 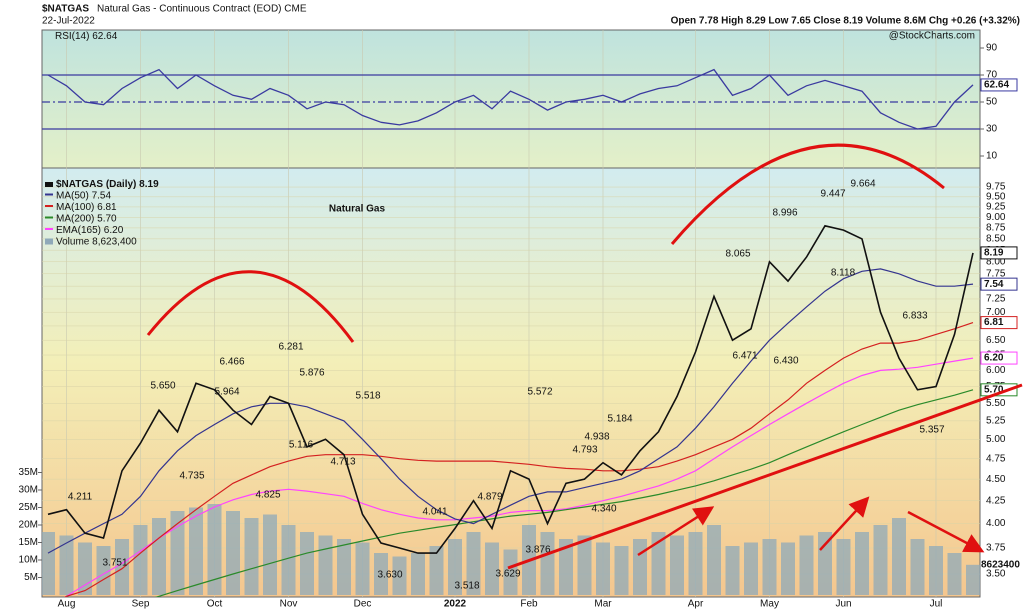 I want to click on legend-entry: MA(200) 5.70, so click(x=86, y=218).